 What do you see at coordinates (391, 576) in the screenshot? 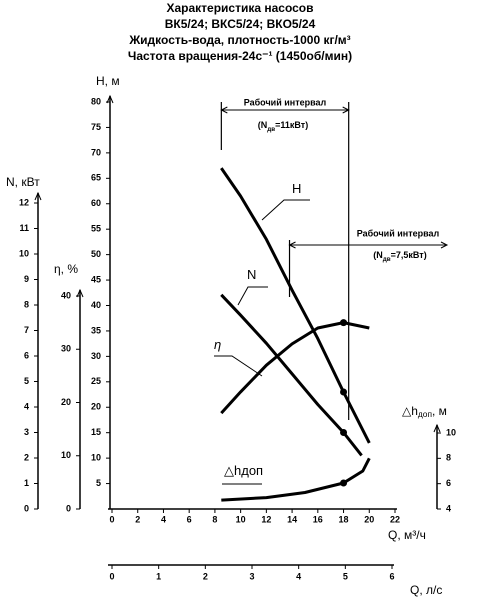
I see `x2-tick-label: 6` at bounding box center [391, 576].